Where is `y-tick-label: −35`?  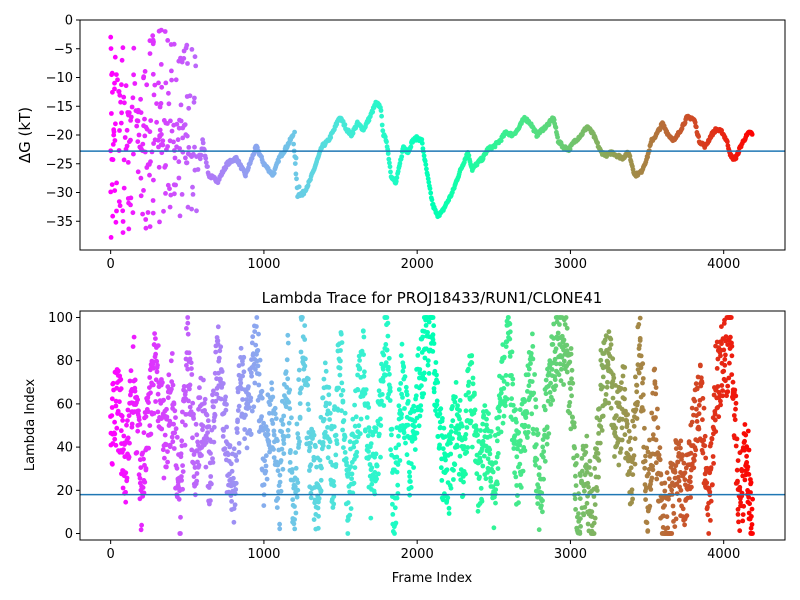 y-tick-label: −35 is located at coordinates (59, 222).